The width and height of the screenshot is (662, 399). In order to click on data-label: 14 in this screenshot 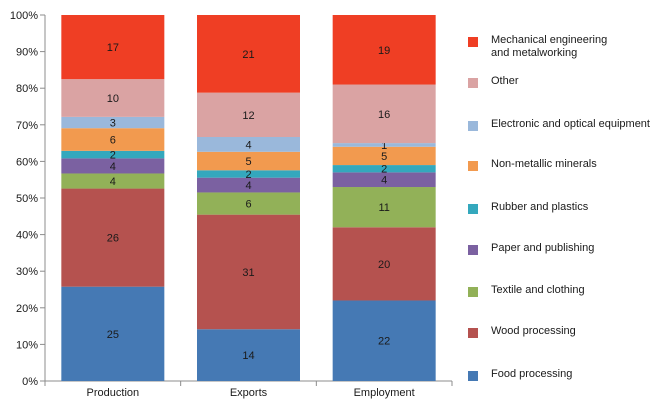, I will do `click(248, 356)`.